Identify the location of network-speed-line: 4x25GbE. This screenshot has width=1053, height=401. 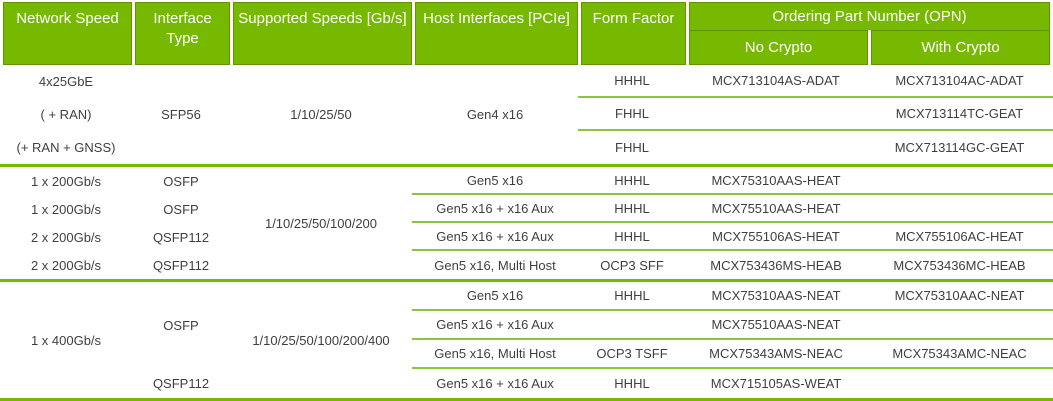
(66, 81).